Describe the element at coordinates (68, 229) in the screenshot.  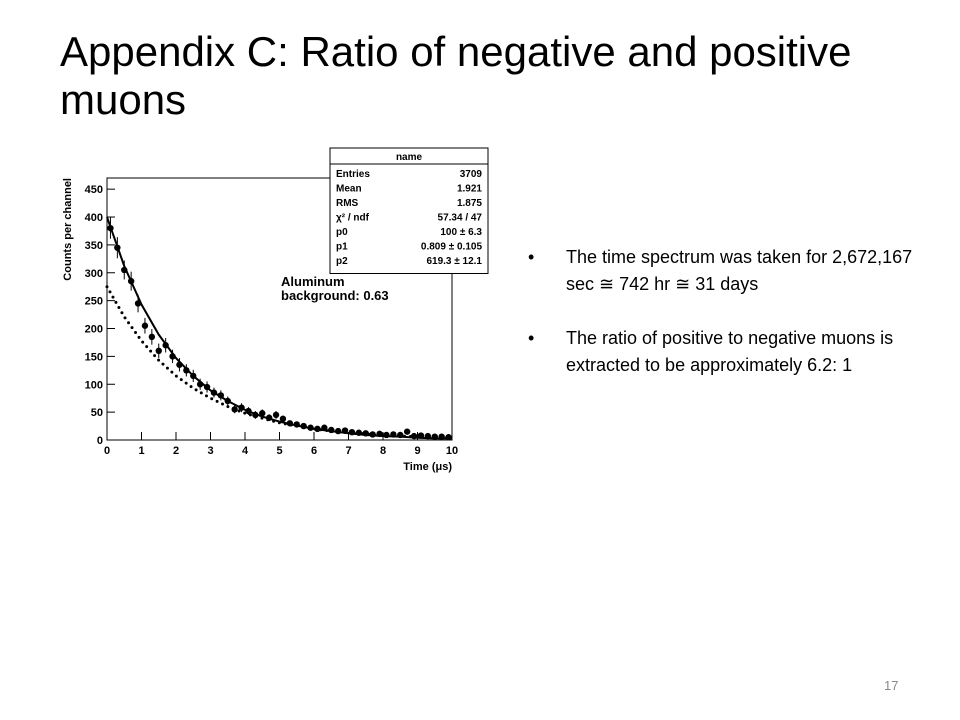
I see `y-axis-label: Counts per channel` at that location.